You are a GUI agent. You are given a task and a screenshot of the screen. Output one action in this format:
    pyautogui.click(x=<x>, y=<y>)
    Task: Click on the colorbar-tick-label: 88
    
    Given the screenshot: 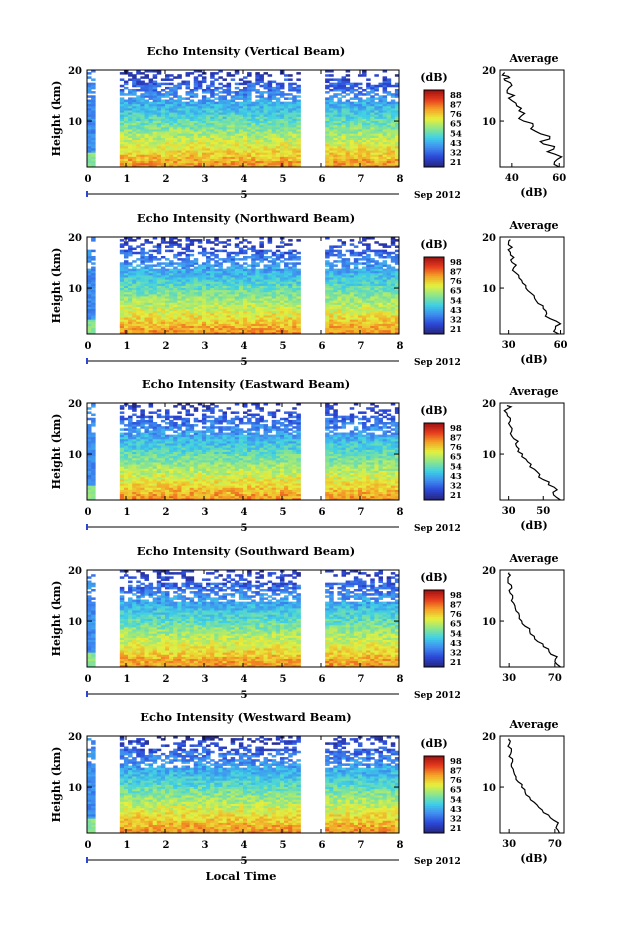 What is the action you would take?
    pyautogui.click(x=456, y=96)
    